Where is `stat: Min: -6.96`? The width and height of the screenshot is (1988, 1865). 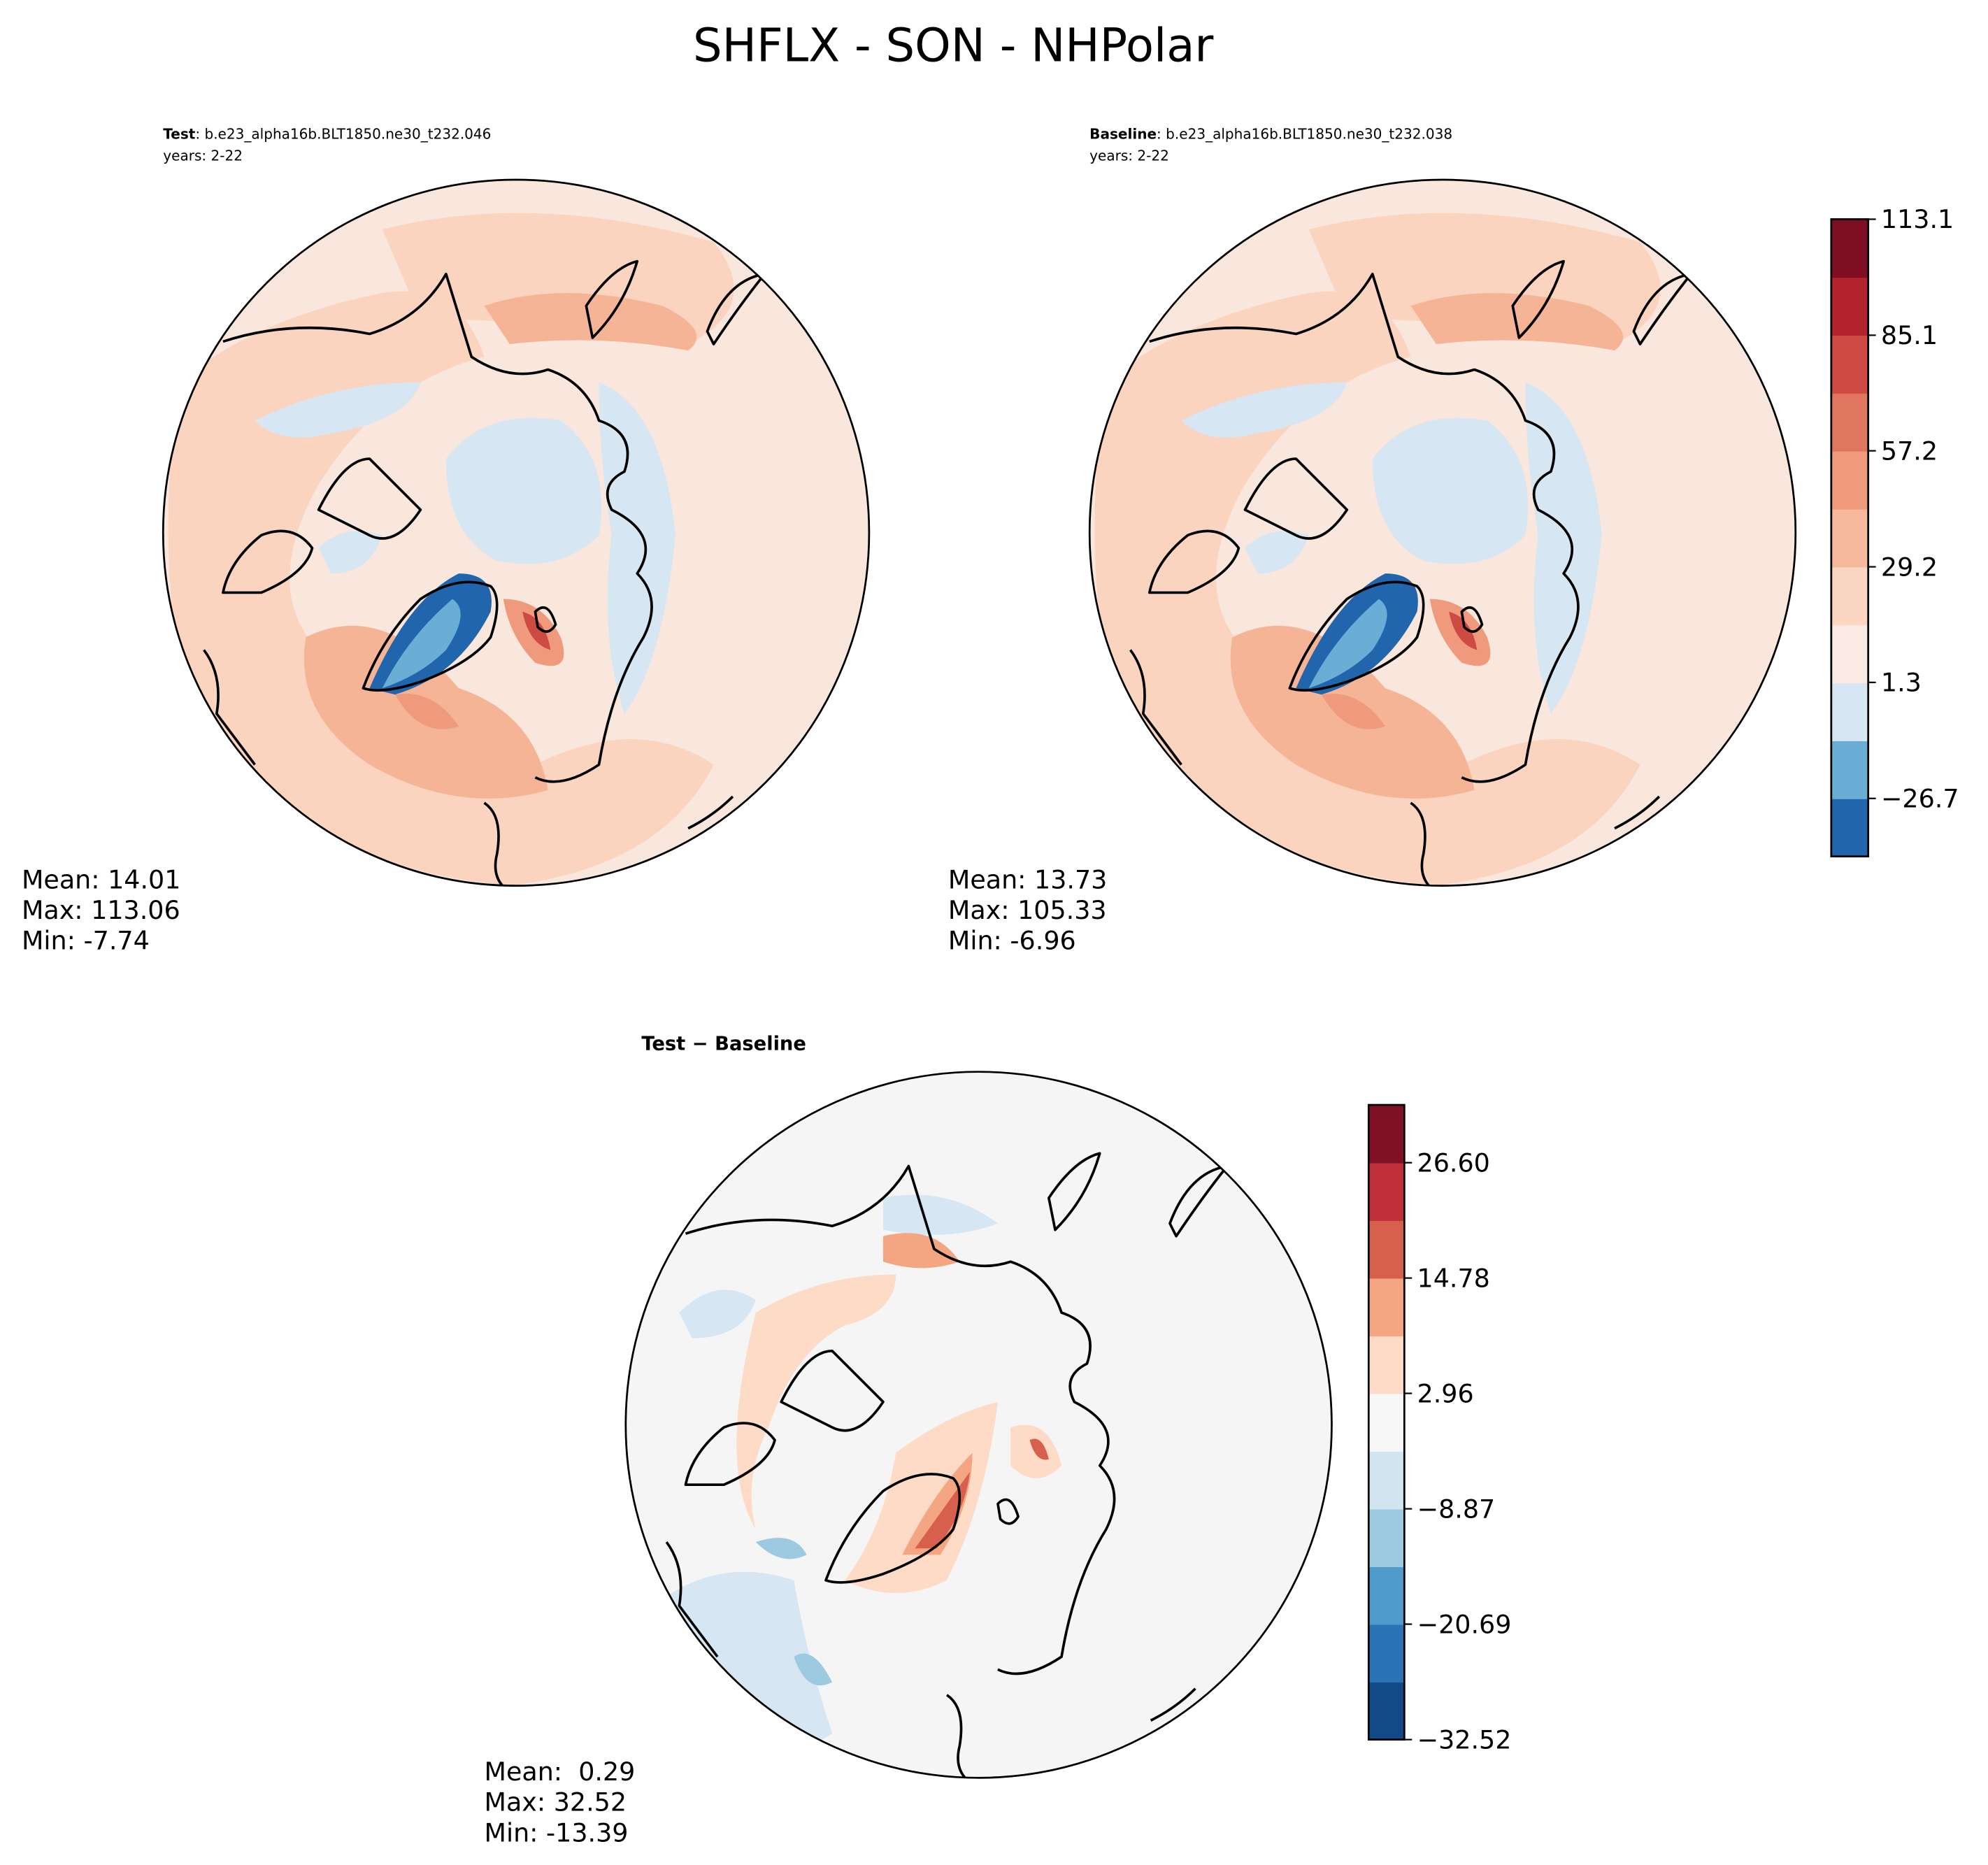
stat: Min: -6.96 is located at coordinates (1012, 941).